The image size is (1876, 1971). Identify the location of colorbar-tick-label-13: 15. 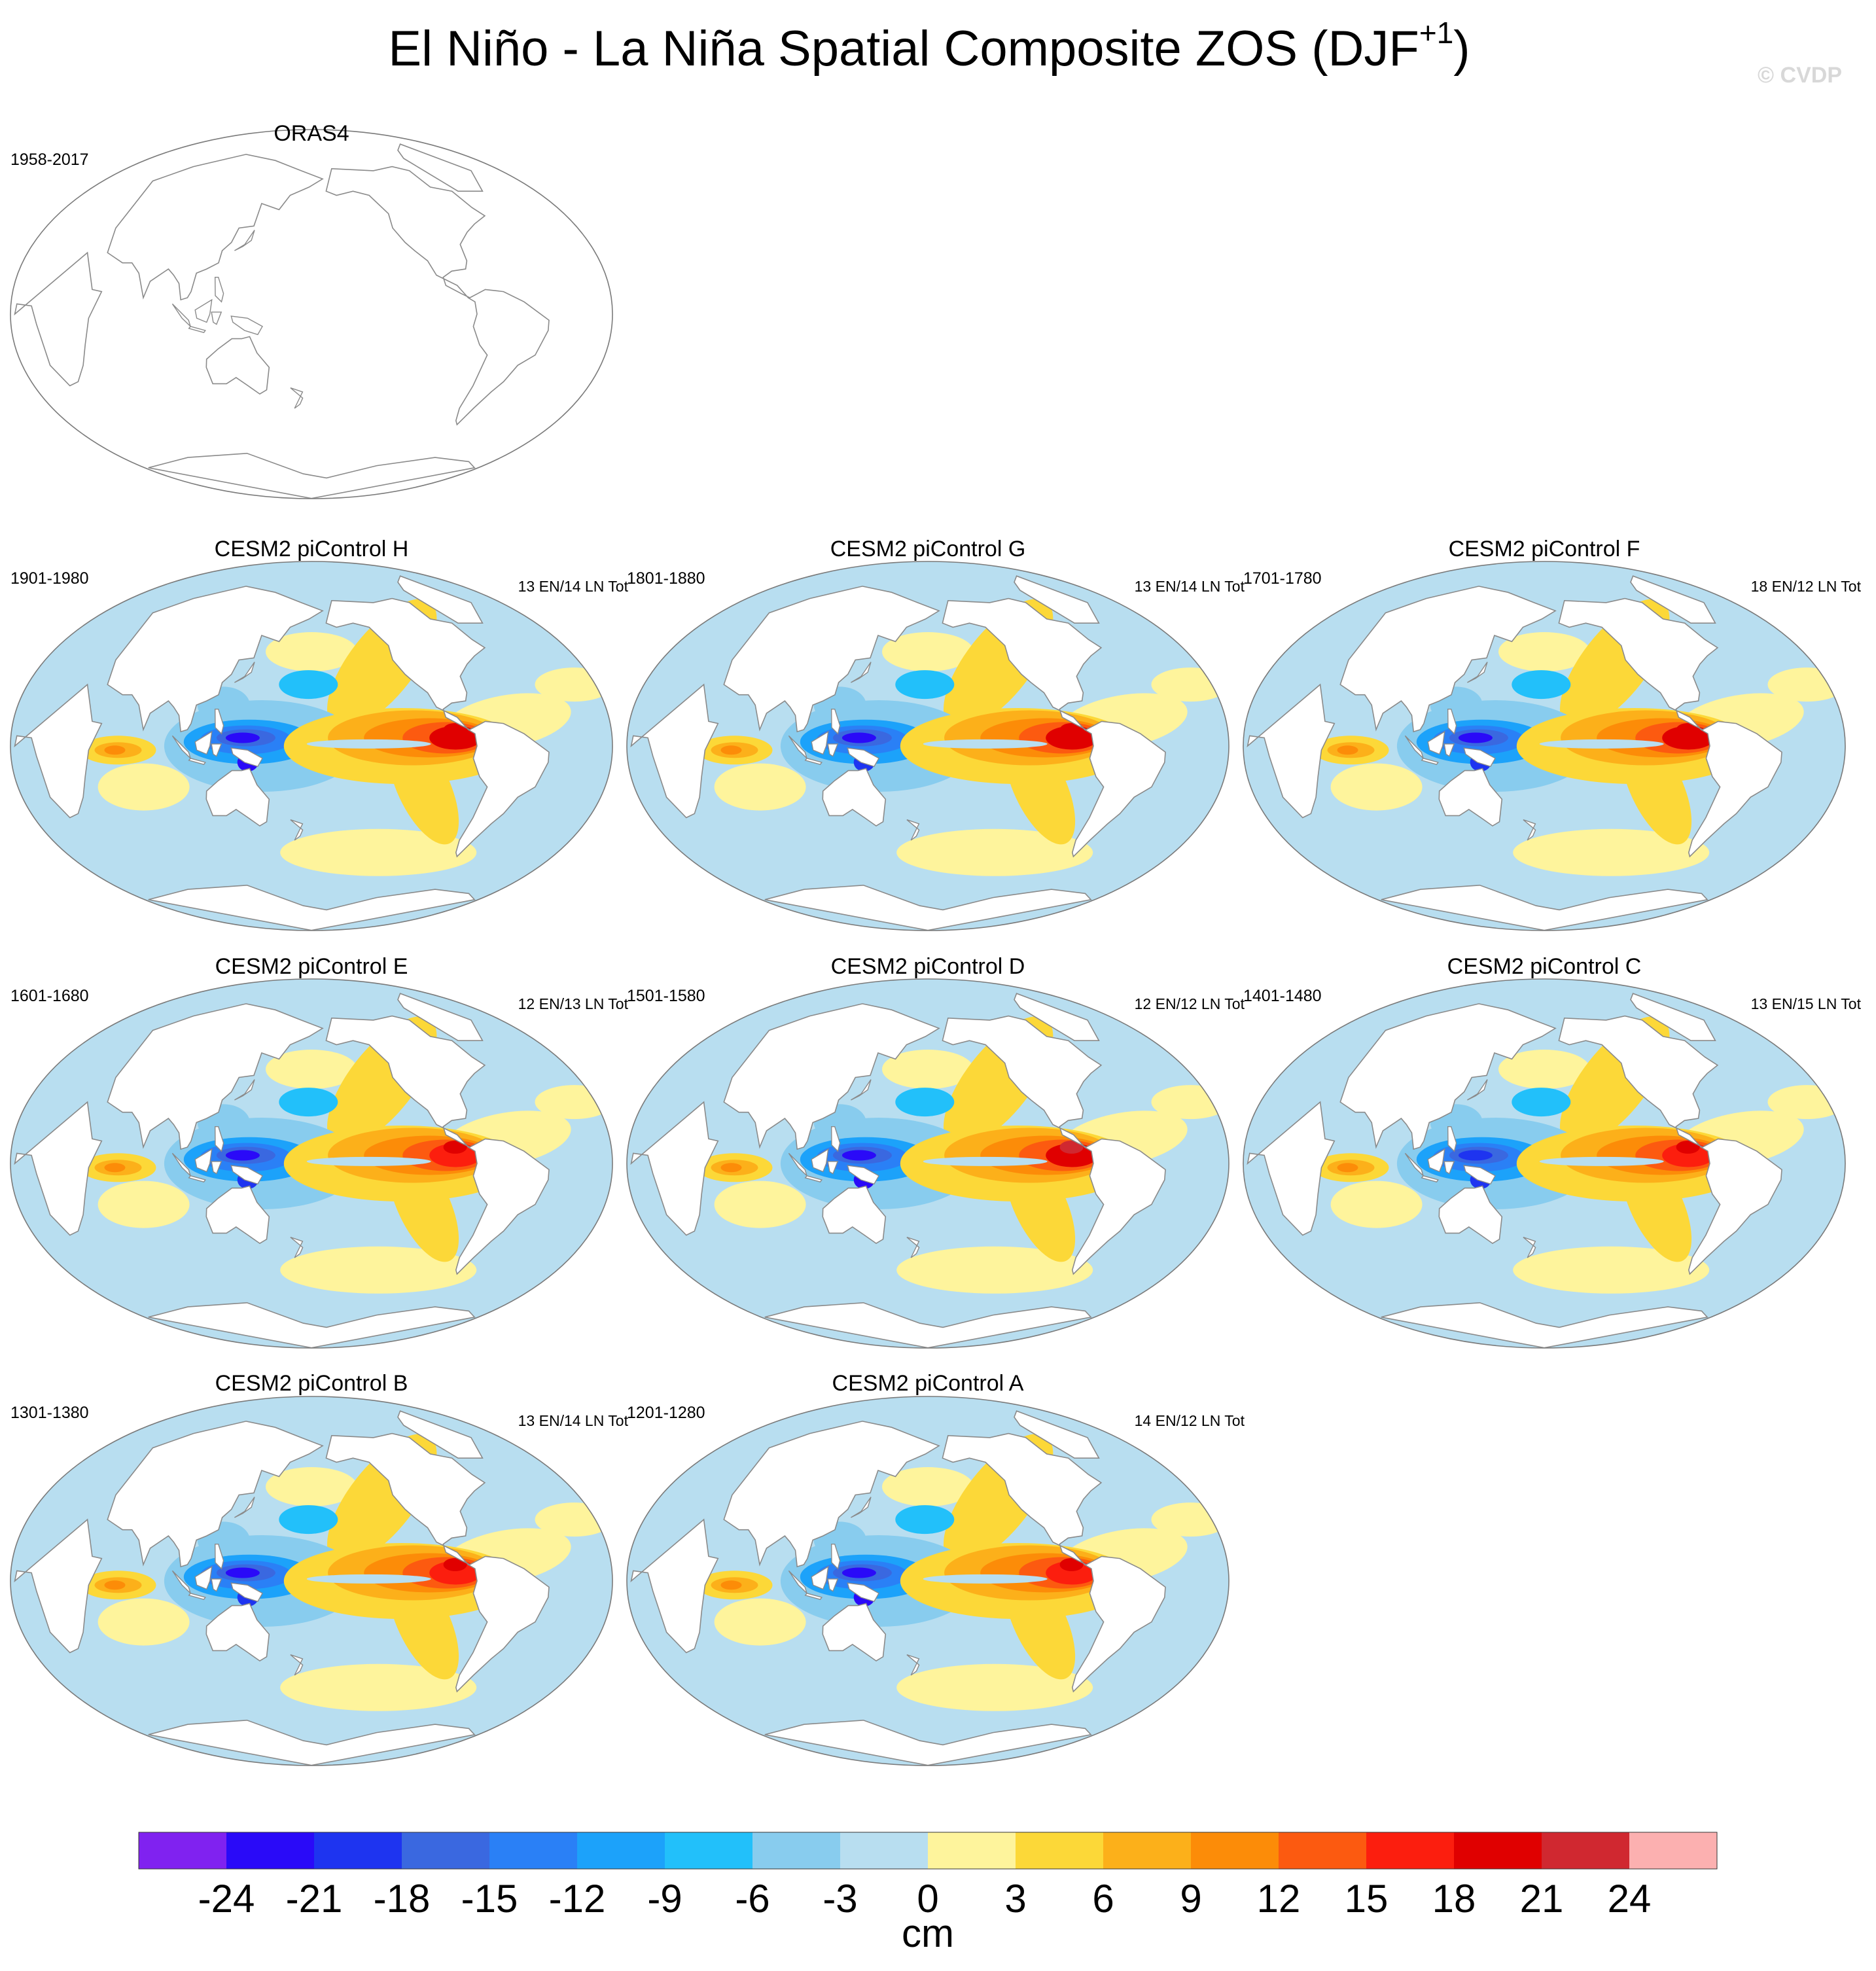
(1367, 1899).